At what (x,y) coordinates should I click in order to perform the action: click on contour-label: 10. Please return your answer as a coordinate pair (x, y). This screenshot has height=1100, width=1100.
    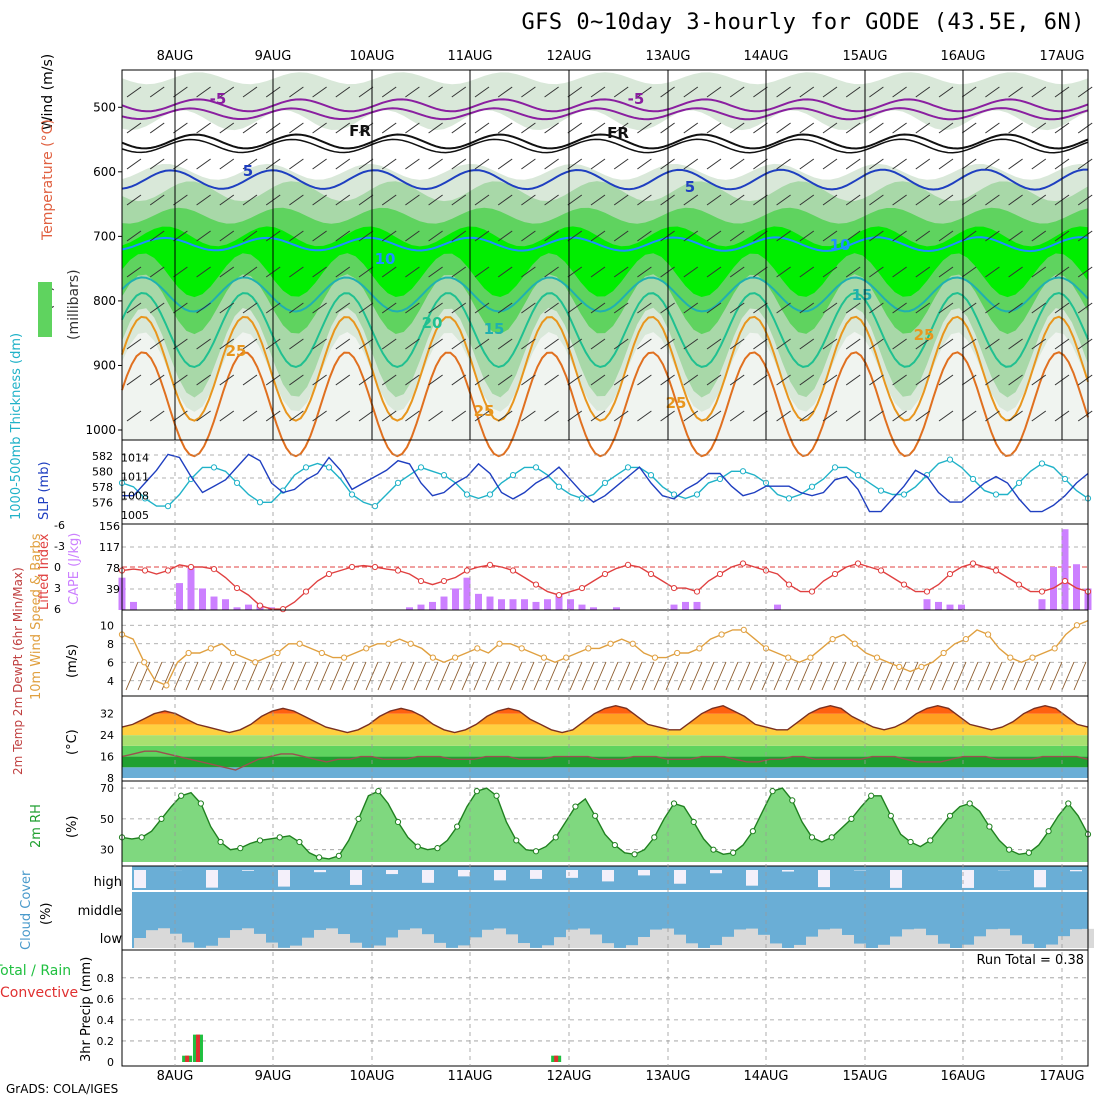
    Looking at the image, I should click on (385, 259).